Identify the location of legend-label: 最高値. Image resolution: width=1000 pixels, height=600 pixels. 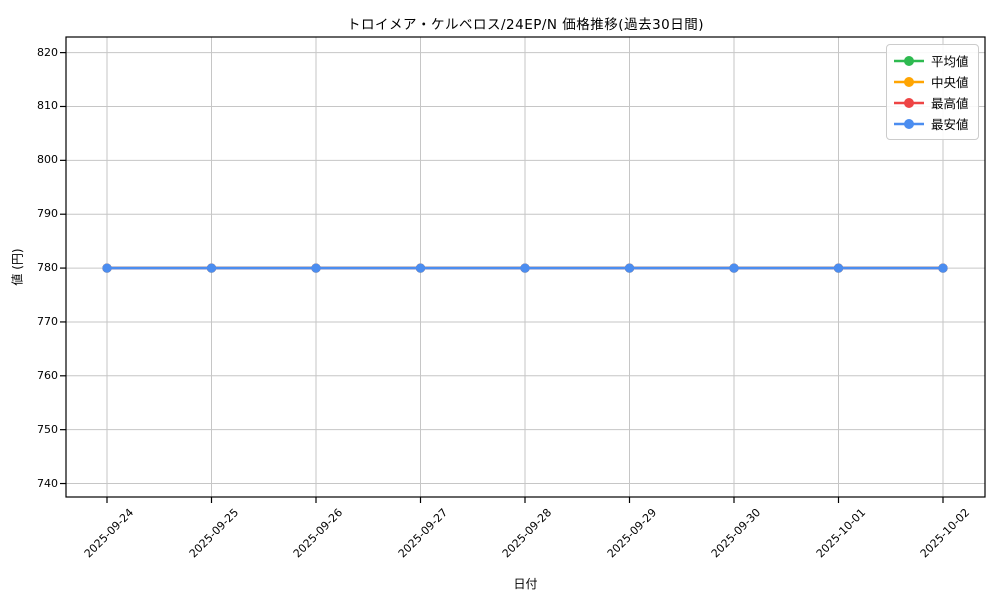
(950, 103).